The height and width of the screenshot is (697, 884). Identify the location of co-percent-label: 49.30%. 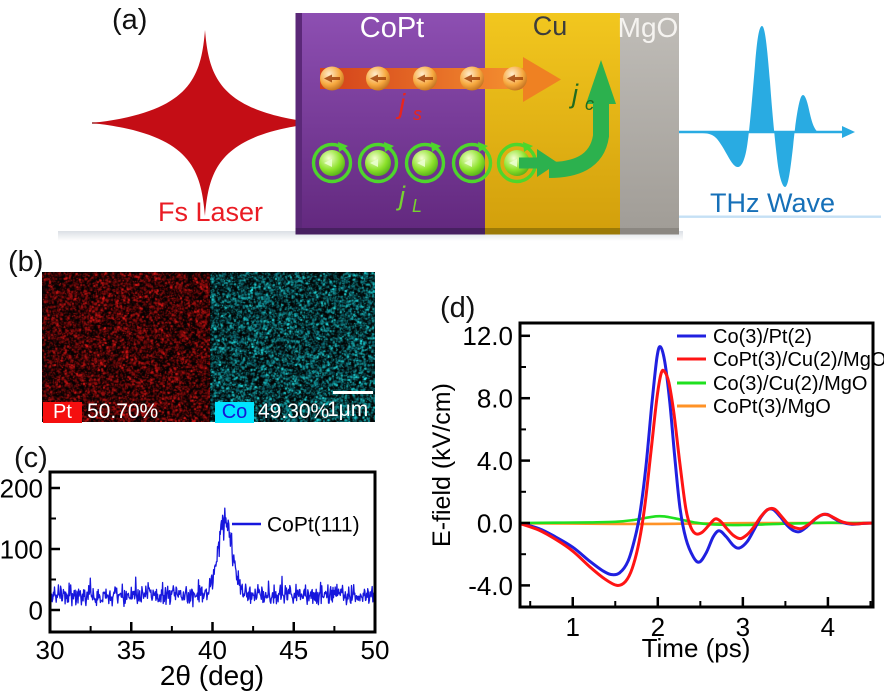
(294, 411).